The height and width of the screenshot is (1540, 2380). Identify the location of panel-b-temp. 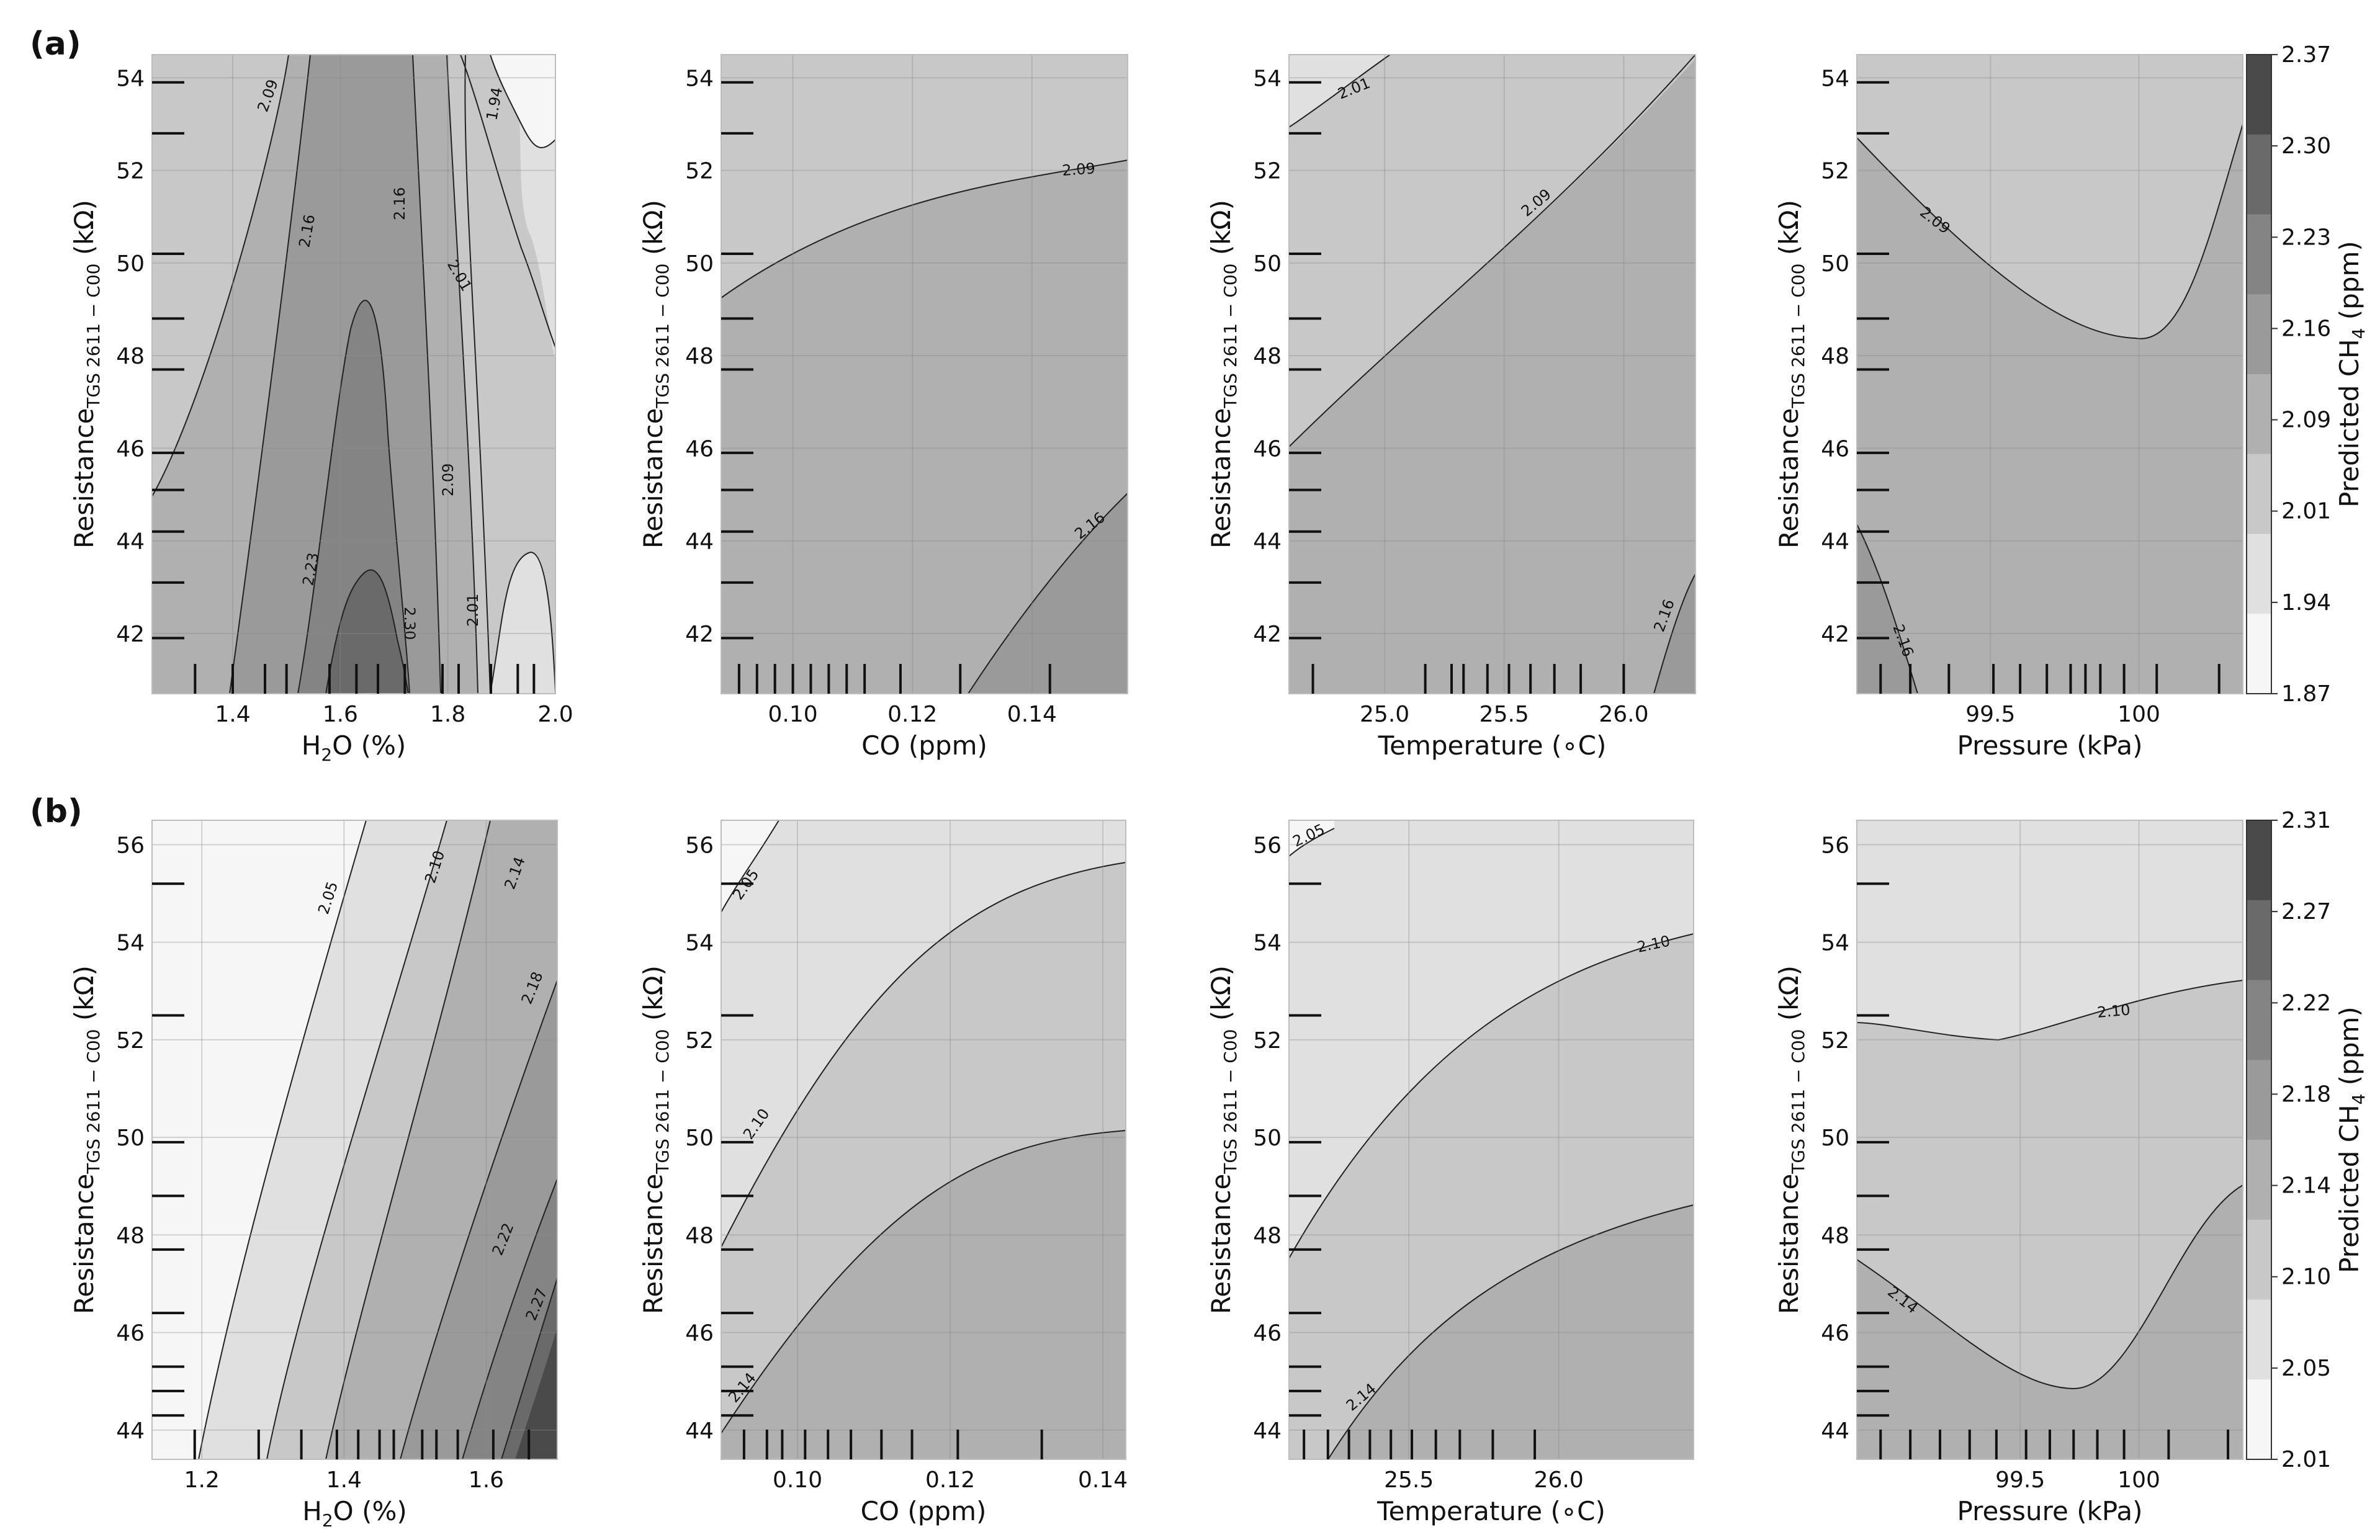
(1491, 1140).